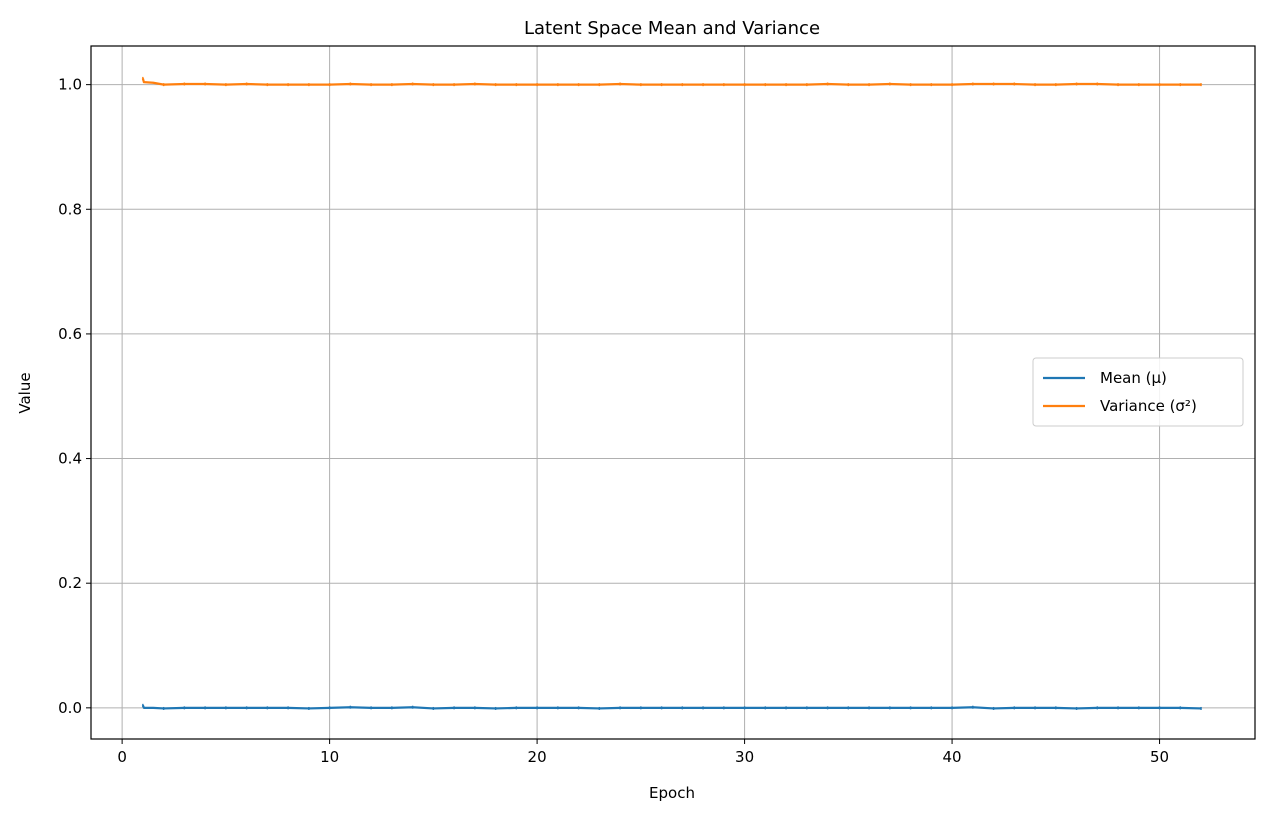 The image size is (1268, 817). Describe the element at coordinates (122, 757) in the screenshot. I see `x-tick-label: 0` at that location.